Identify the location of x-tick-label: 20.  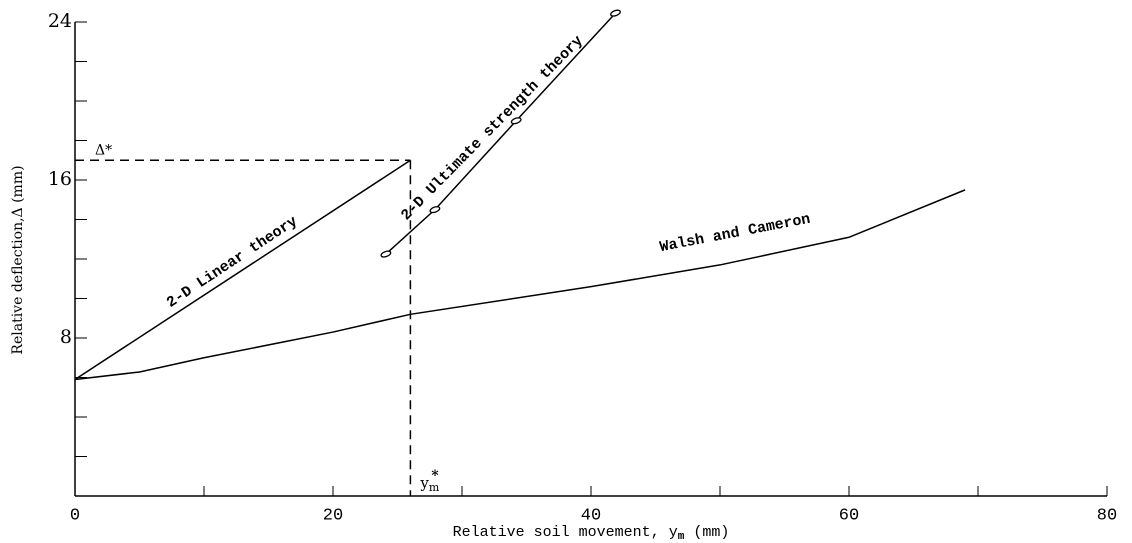
(333, 515).